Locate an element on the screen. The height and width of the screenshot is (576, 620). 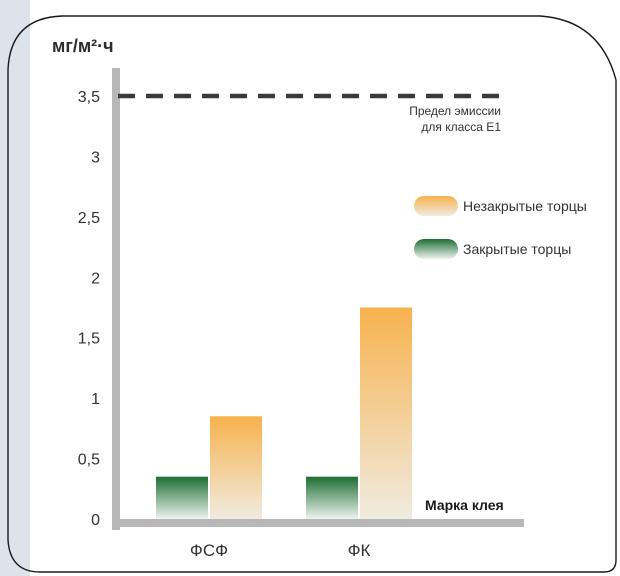
limit-label-line1: Предел эмиссии is located at coordinates (455, 111).